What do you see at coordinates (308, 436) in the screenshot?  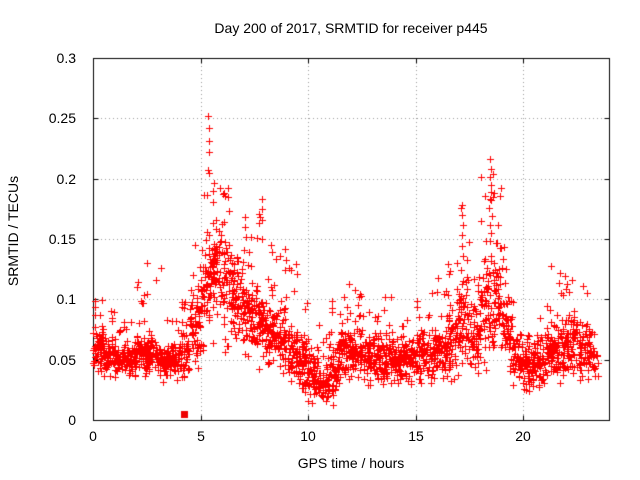 I see `x-tick-label: 10` at bounding box center [308, 436].